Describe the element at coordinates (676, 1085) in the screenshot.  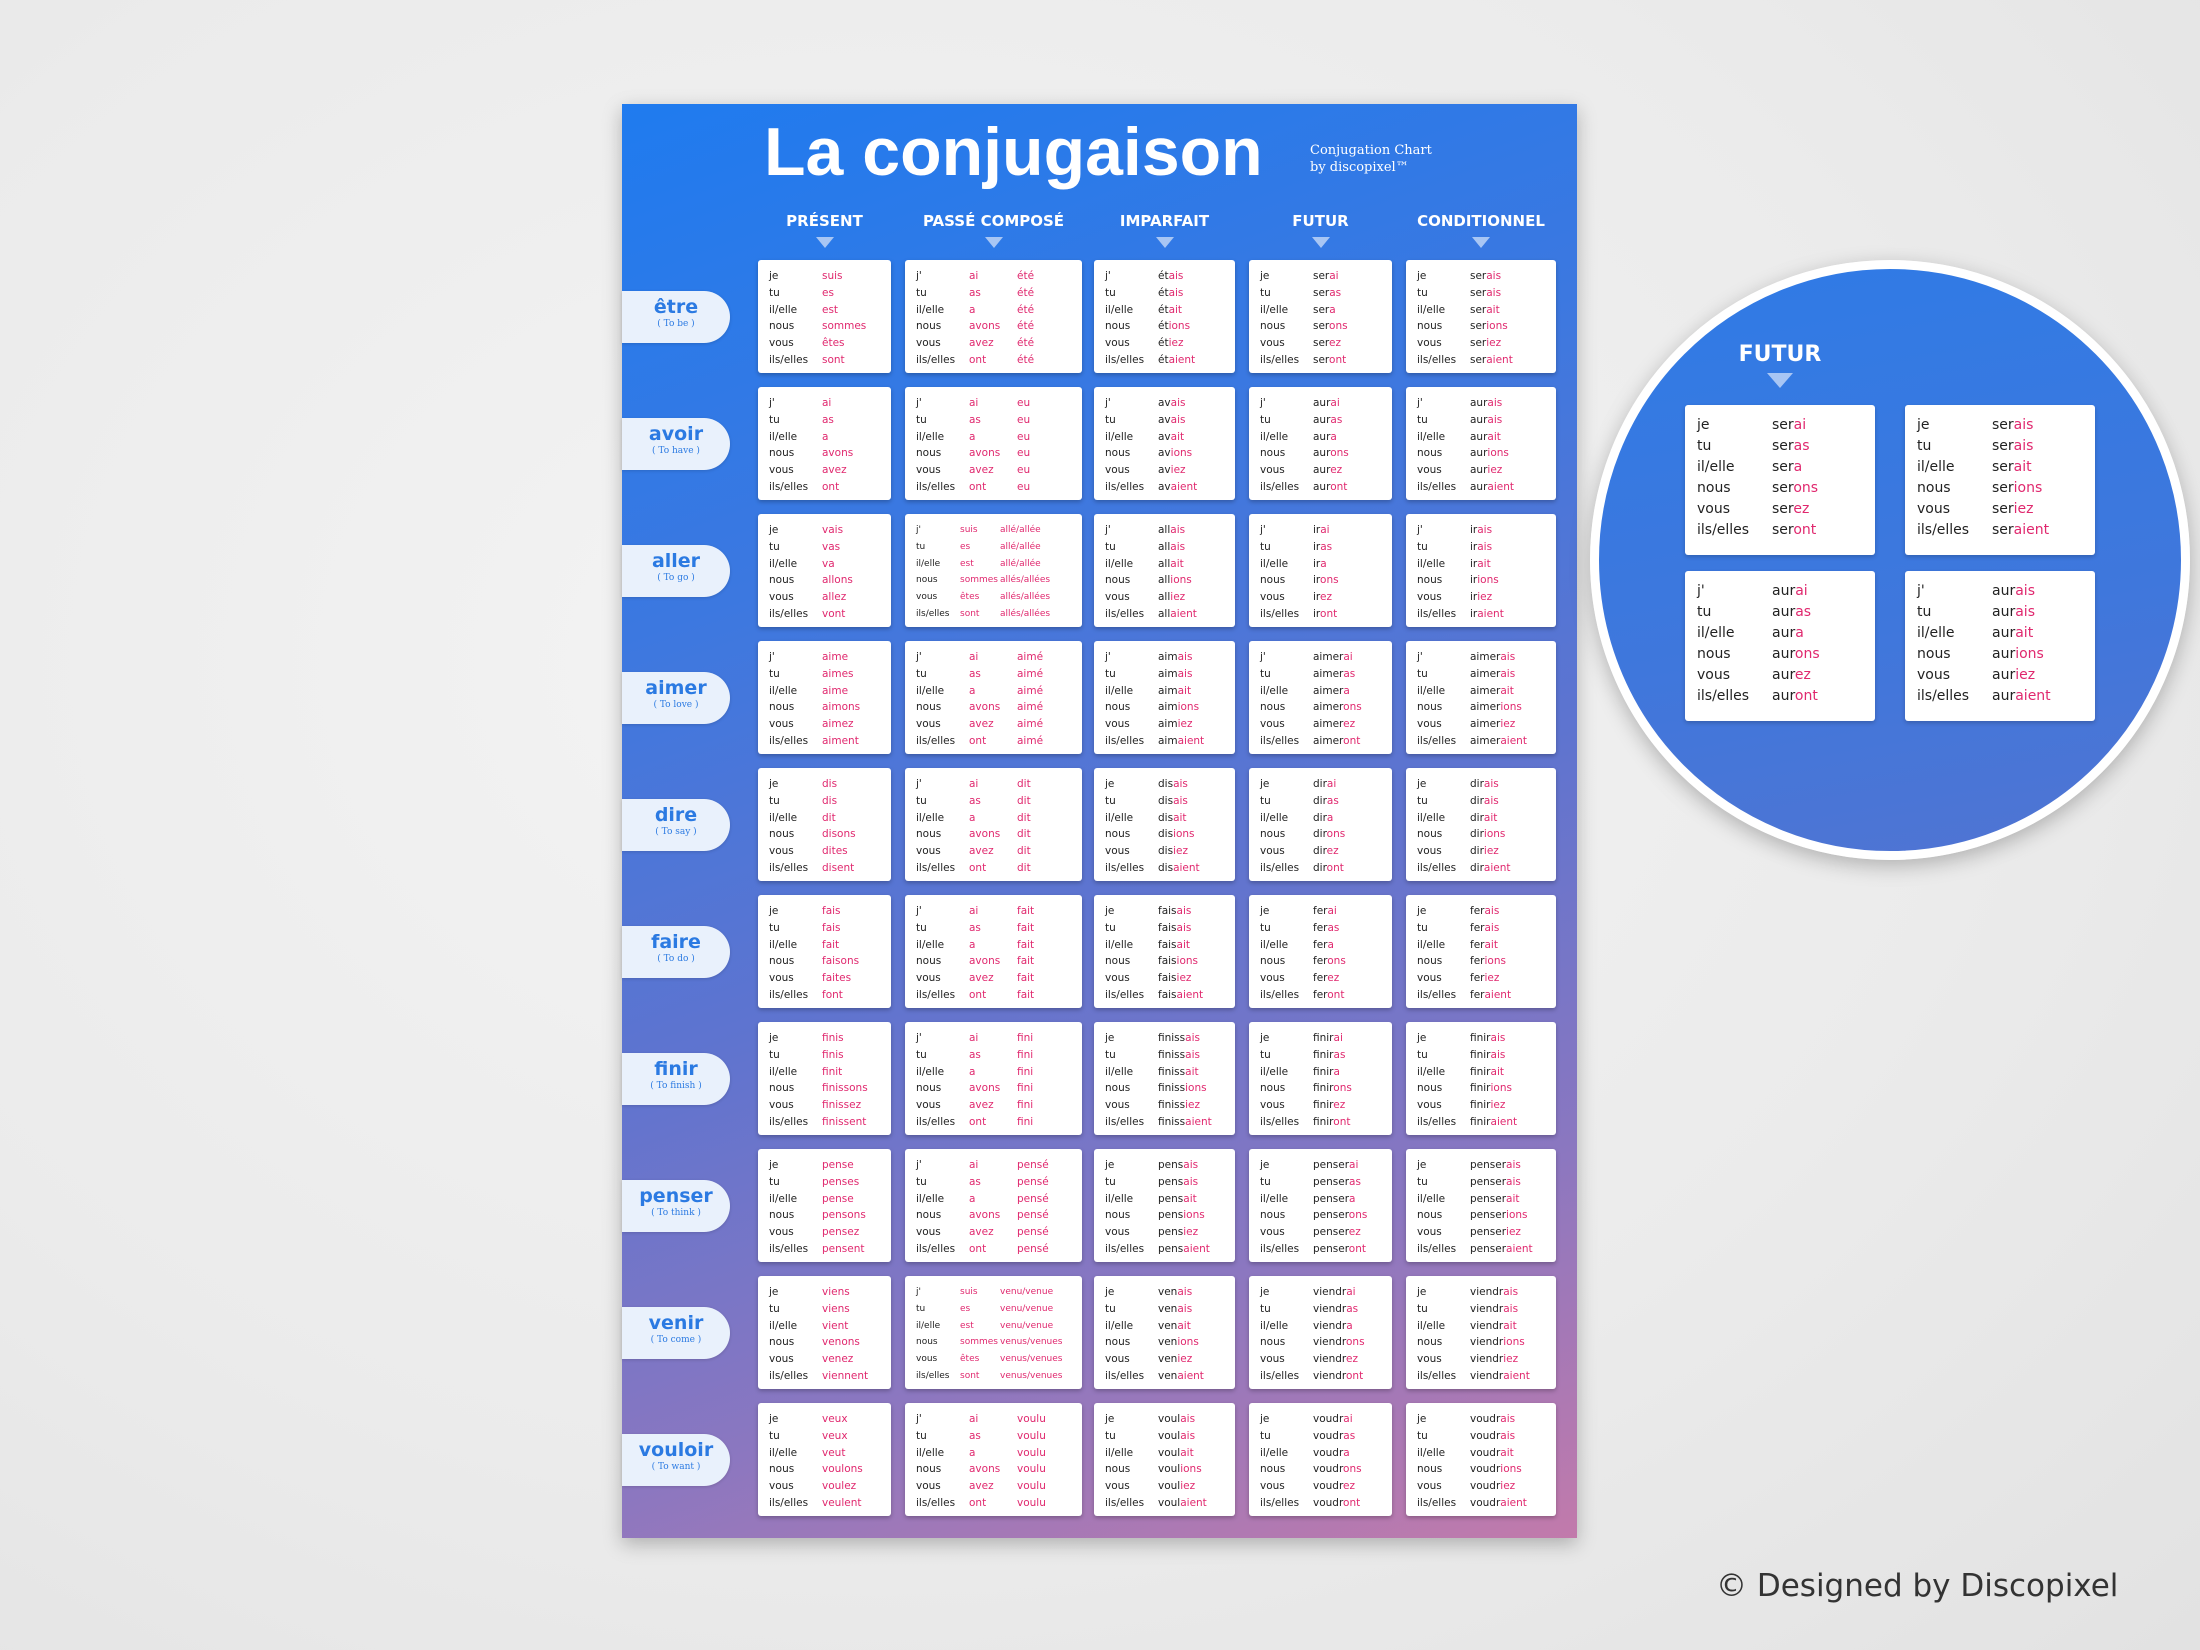
I see `verb-translation: ( To finish )` at that location.